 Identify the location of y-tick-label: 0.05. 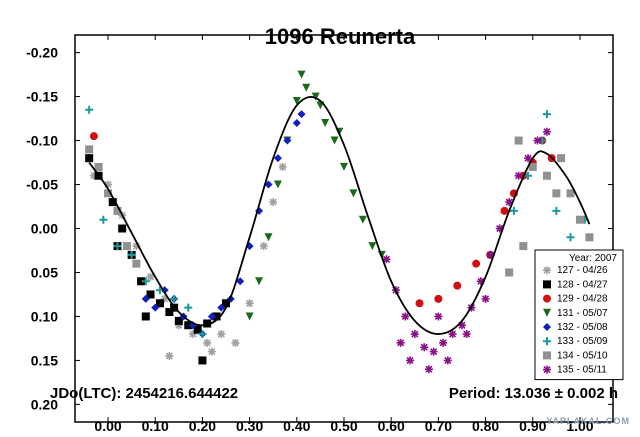
(44, 272).